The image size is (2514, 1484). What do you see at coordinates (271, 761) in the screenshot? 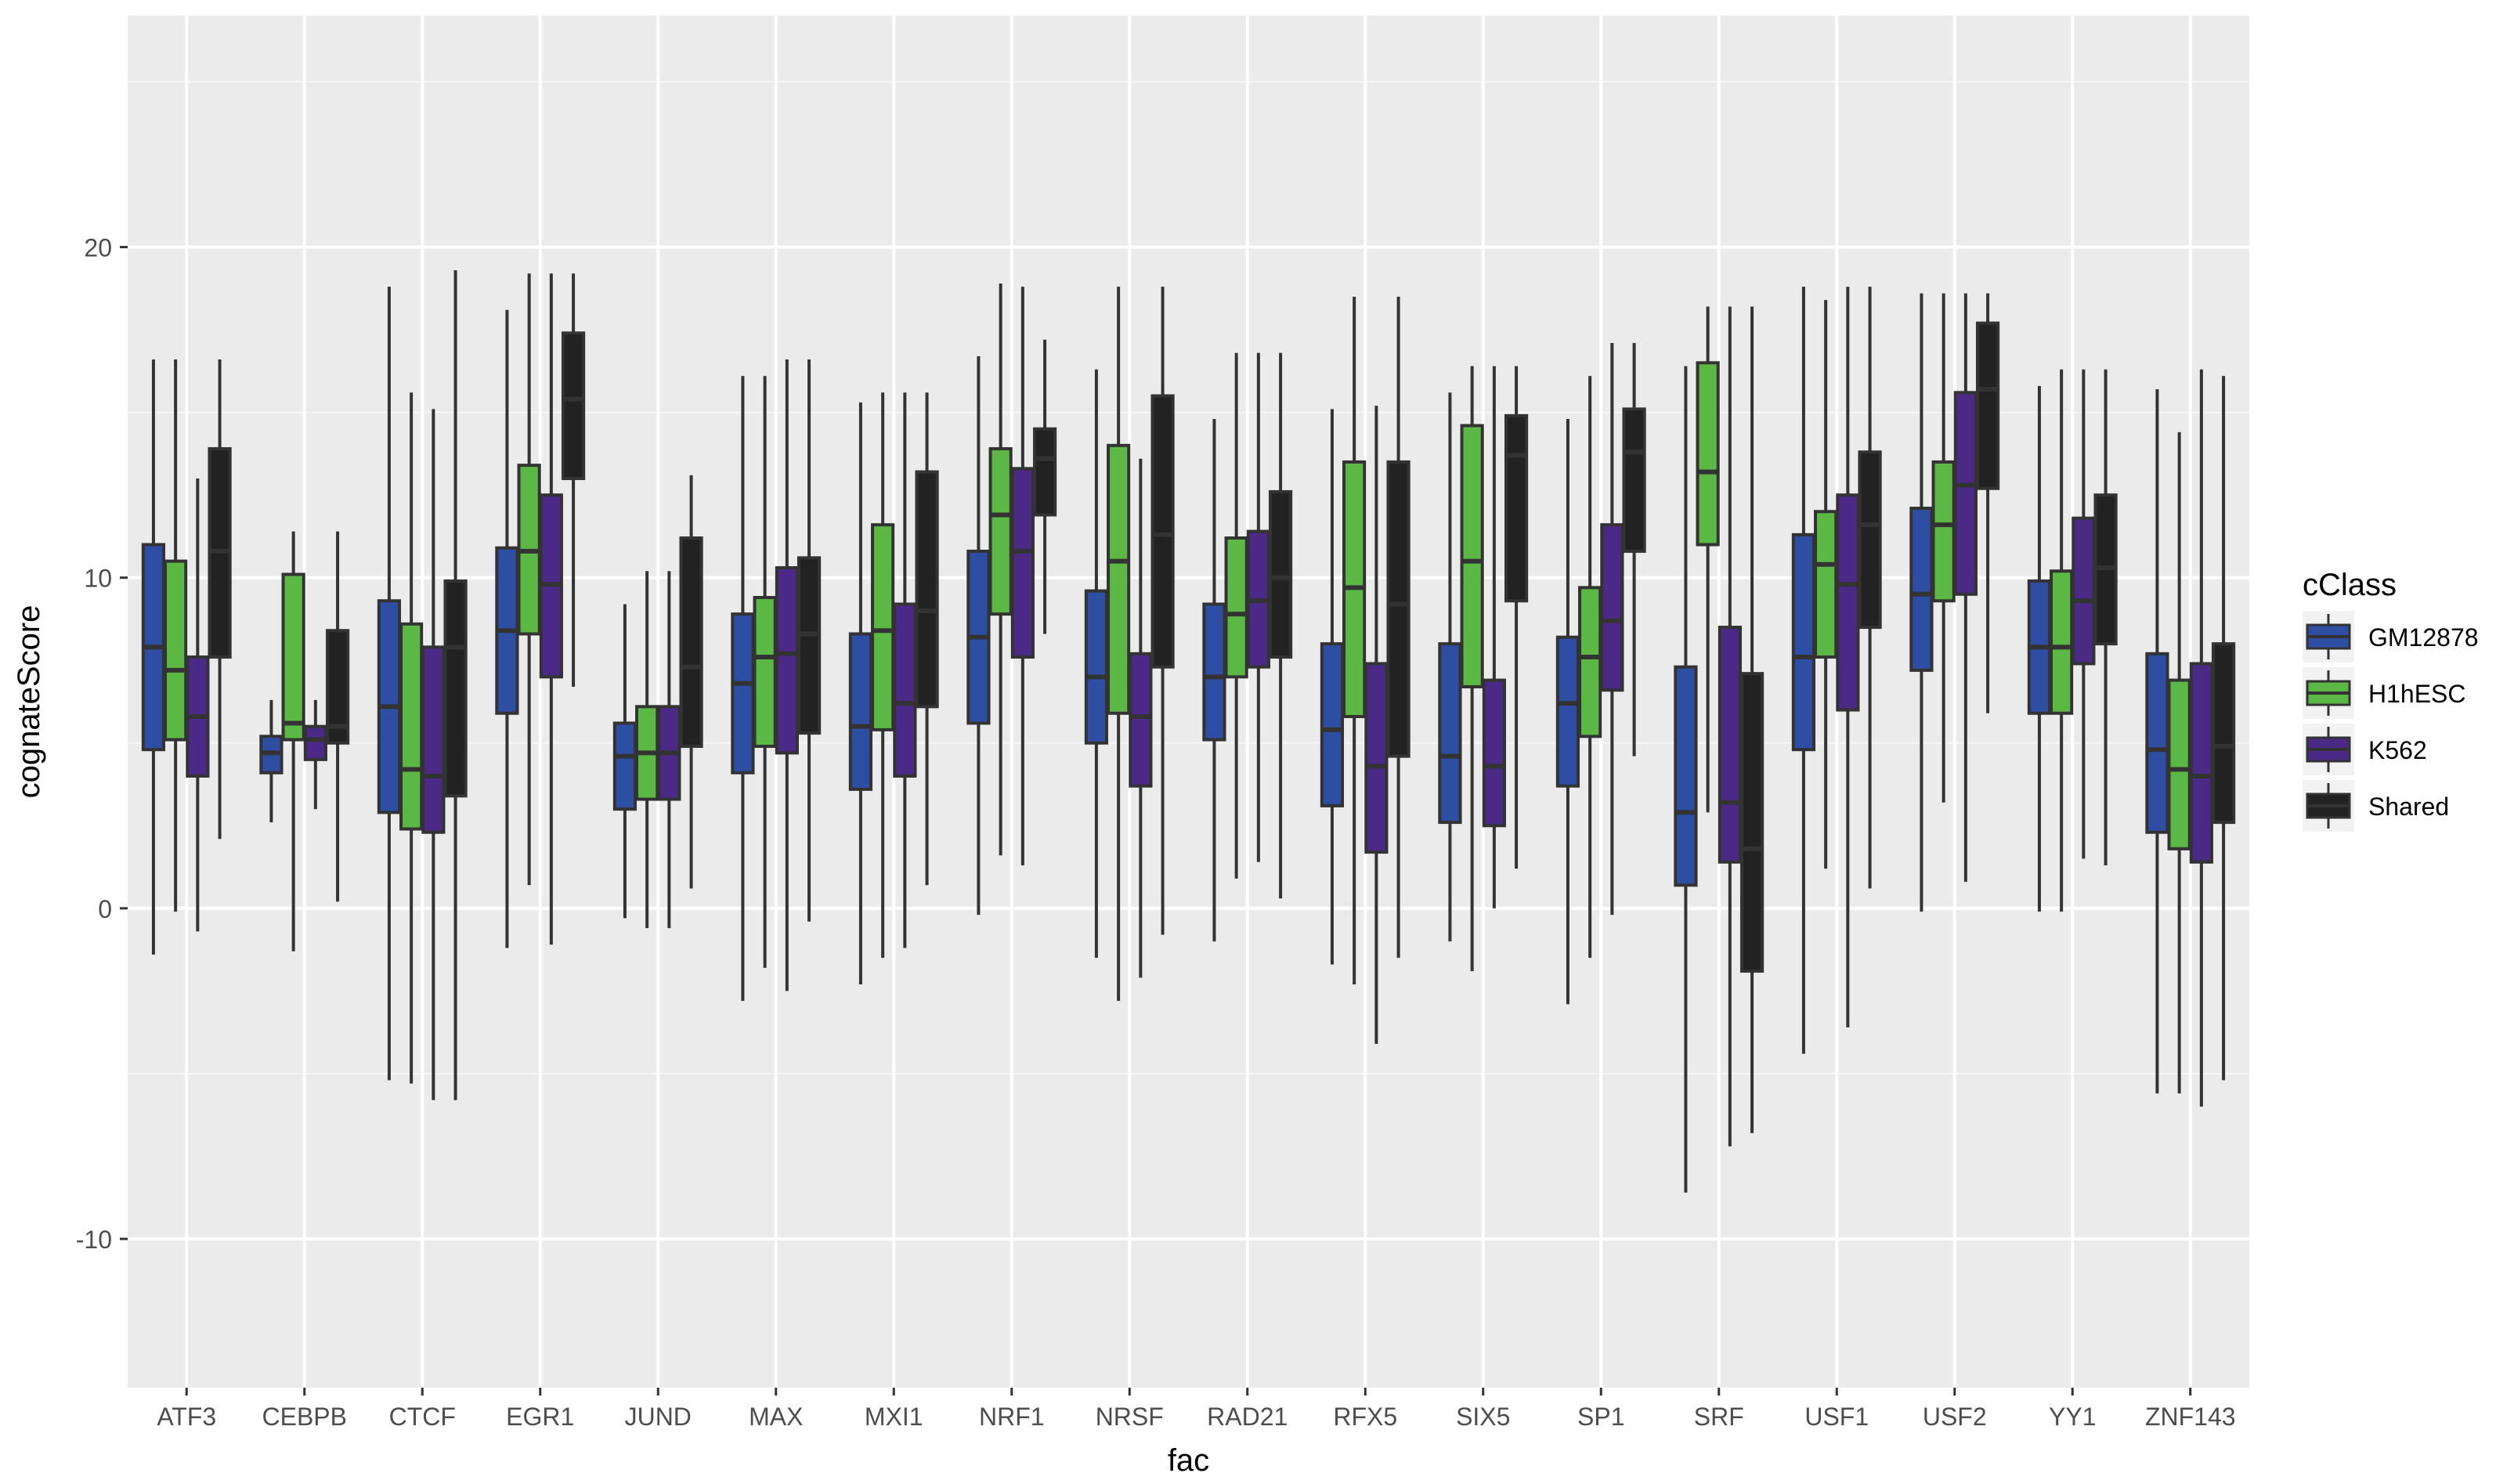
I see `box-GM12878-CEBPB` at bounding box center [271, 761].